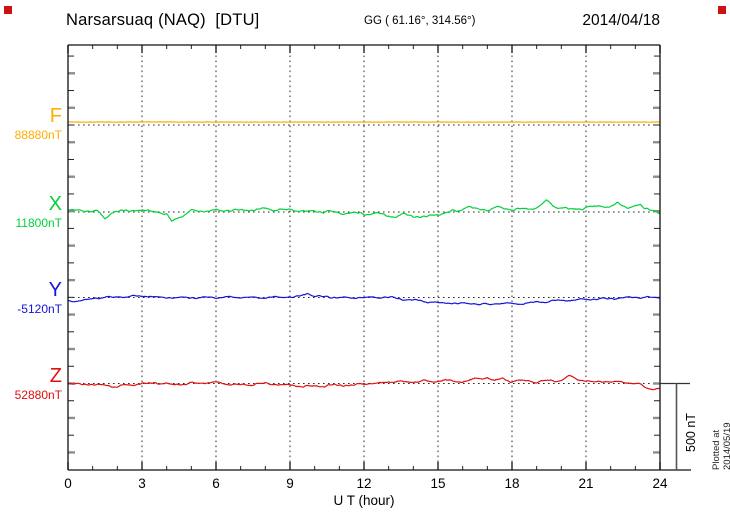 Image resolution: width=730 pixels, height=520 pixels. What do you see at coordinates (38, 135) in the screenshot?
I see `channel-f-baseline-value: 88880nT` at bounding box center [38, 135].